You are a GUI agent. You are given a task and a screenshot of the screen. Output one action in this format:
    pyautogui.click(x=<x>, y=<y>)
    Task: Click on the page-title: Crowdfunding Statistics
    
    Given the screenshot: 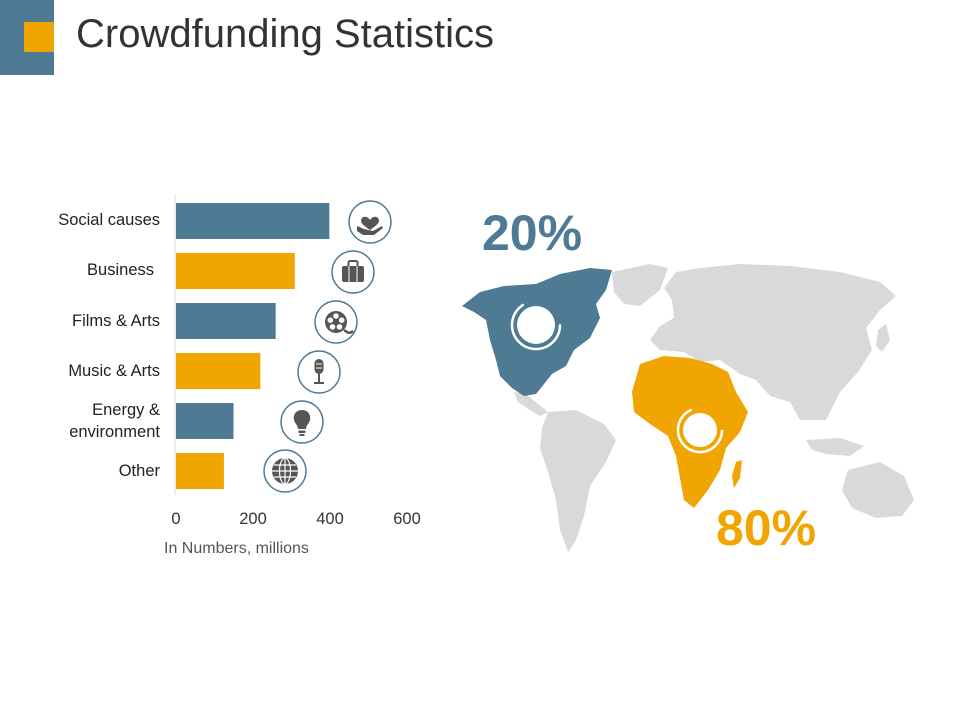 What is the action you would take?
    pyautogui.click(x=285, y=34)
    